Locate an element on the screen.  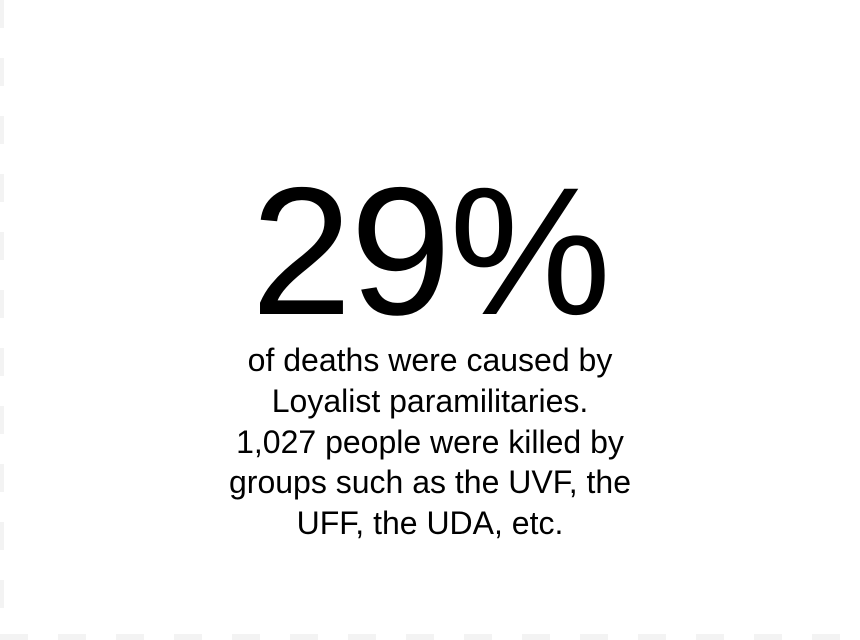
checkerboard-edge-bottom is located at coordinates (430, 637).